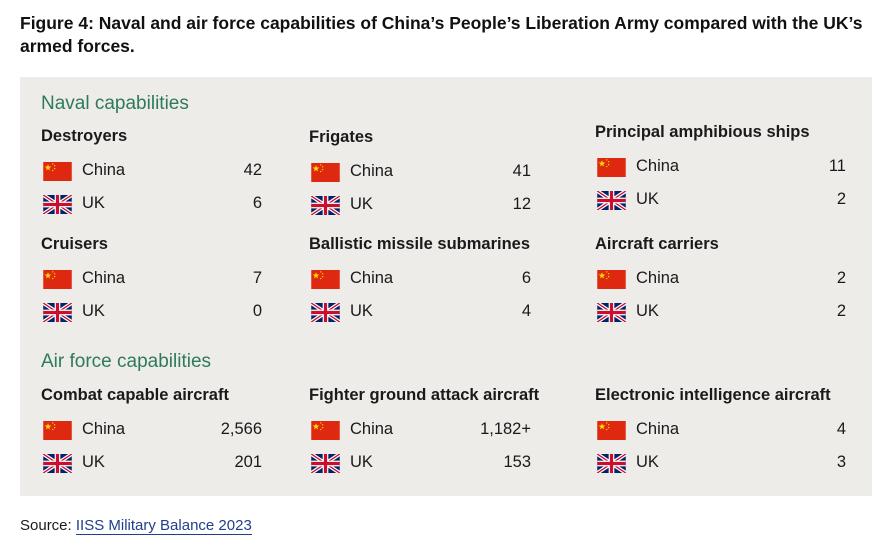  I want to click on category-title: Destroyers, so click(84, 136).